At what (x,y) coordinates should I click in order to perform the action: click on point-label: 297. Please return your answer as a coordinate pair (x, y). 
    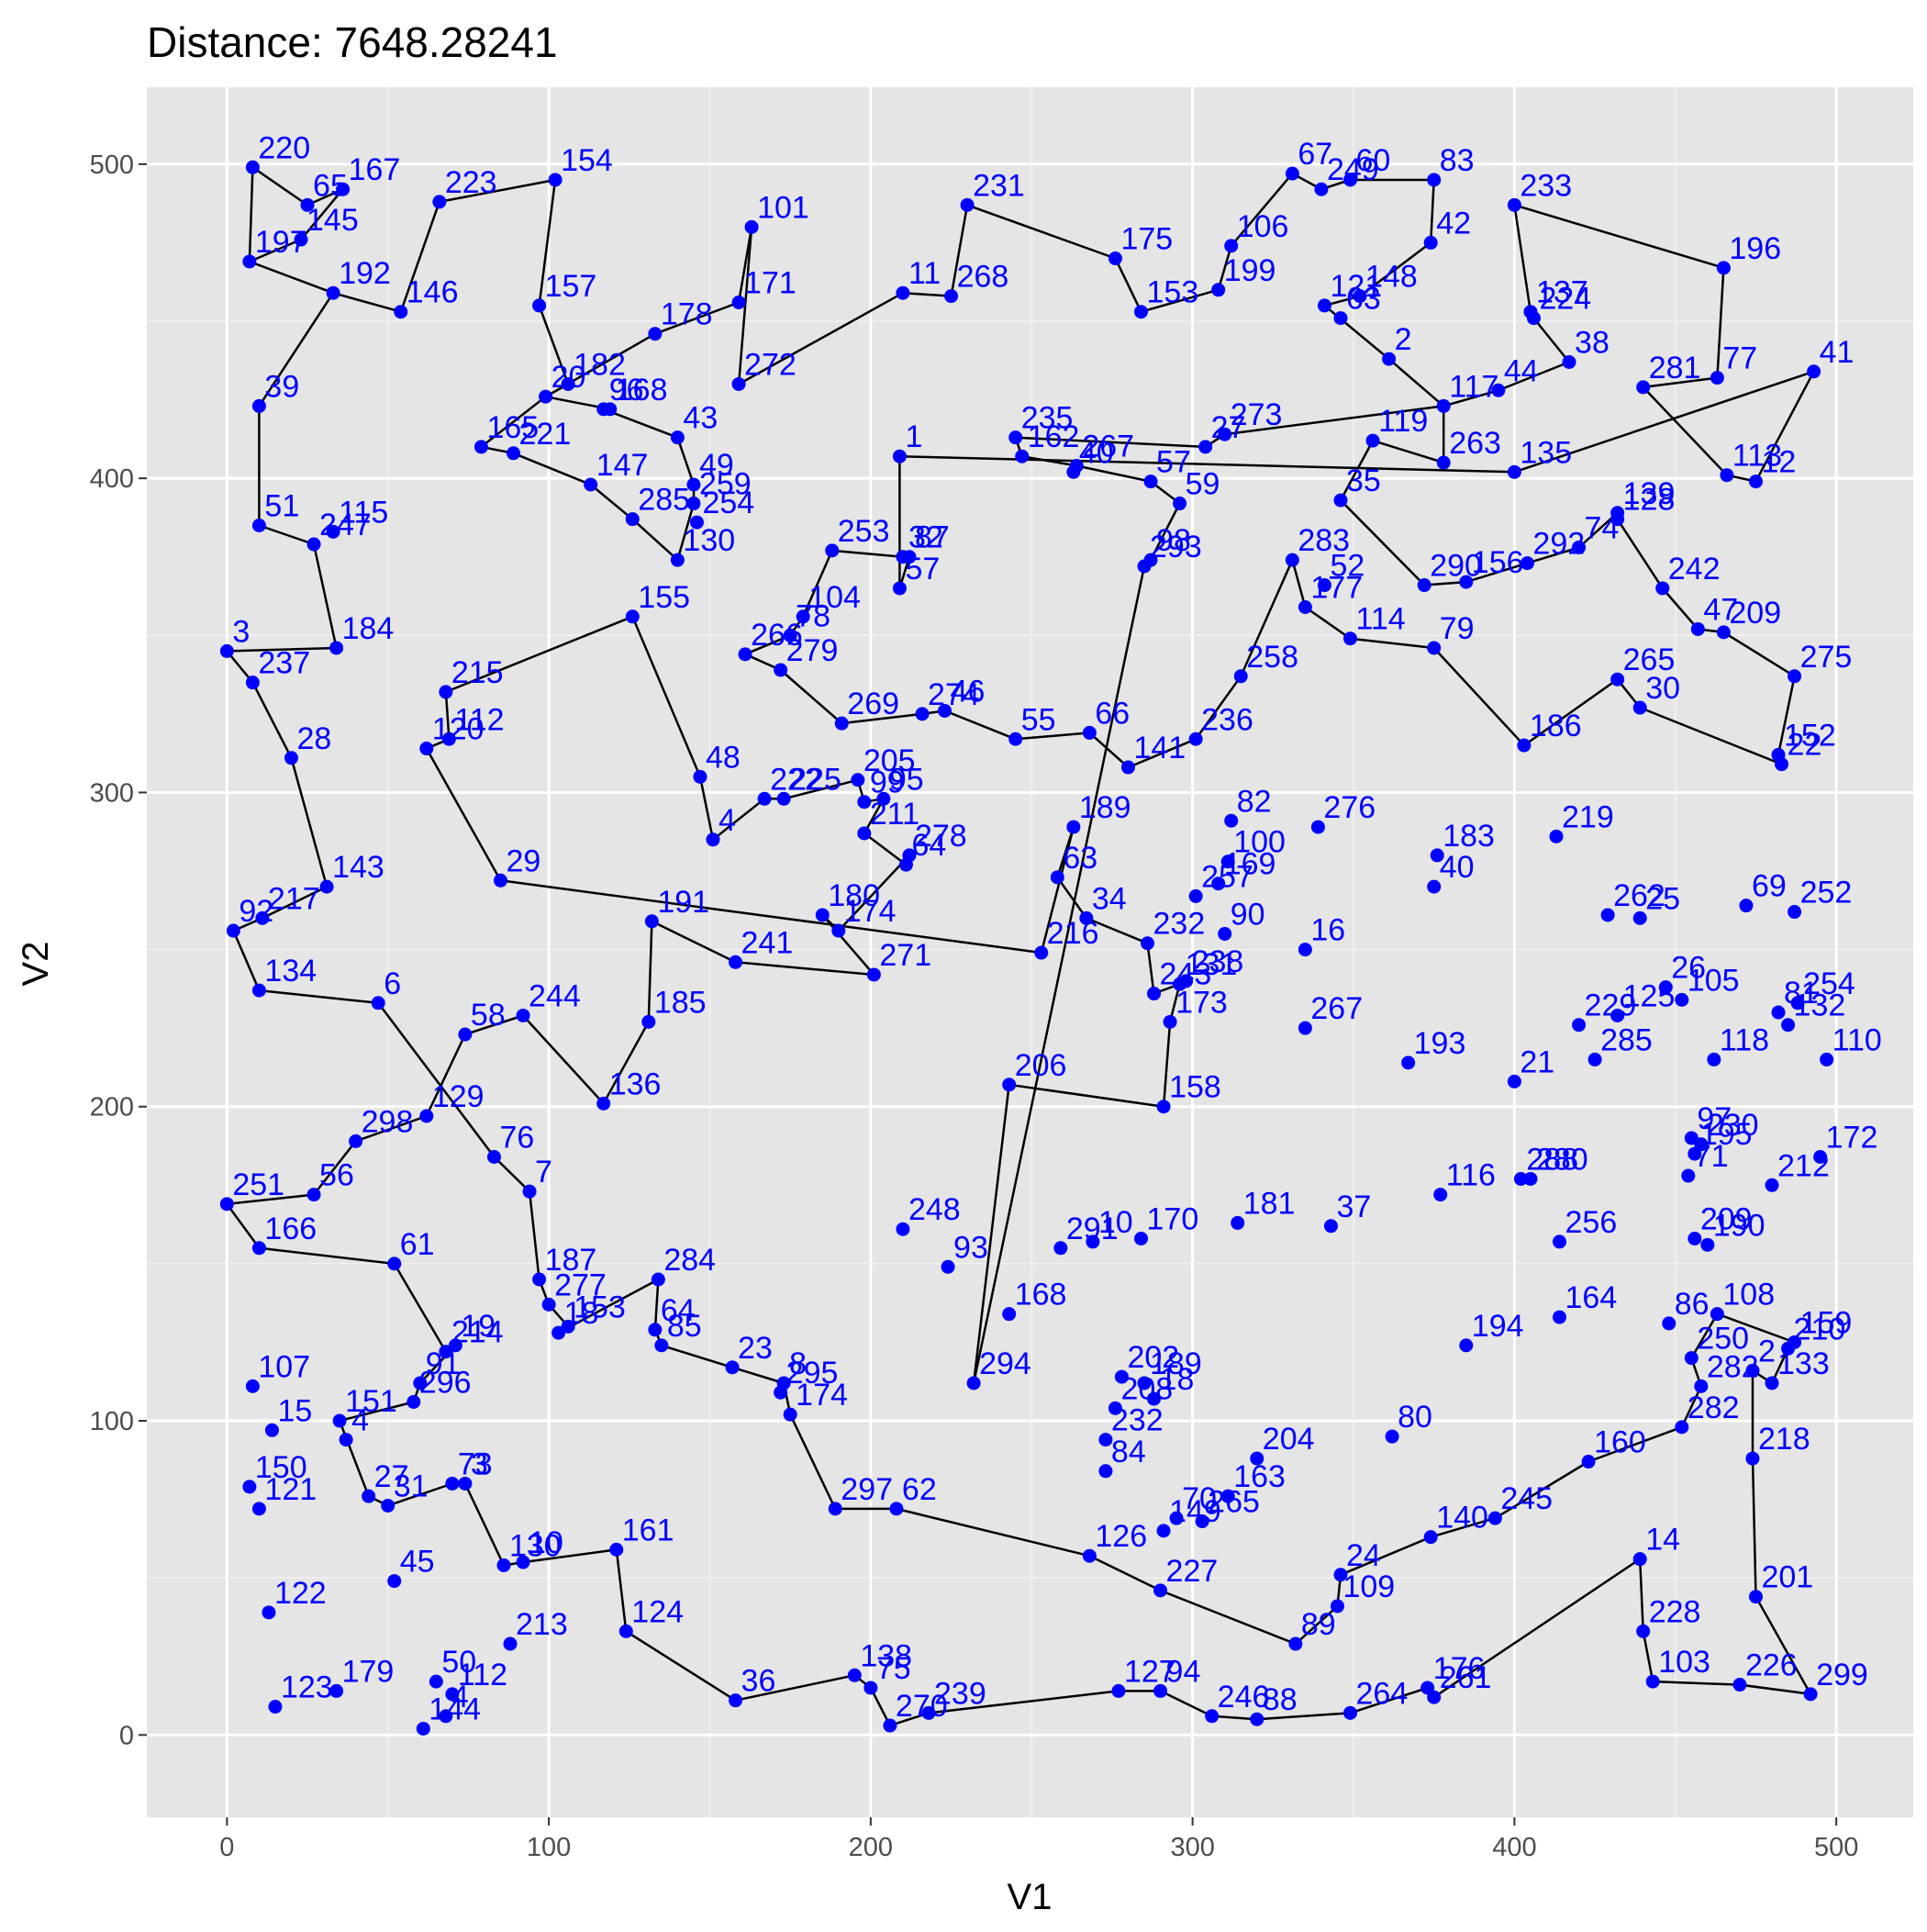
    Looking at the image, I should click on (867, 1489).